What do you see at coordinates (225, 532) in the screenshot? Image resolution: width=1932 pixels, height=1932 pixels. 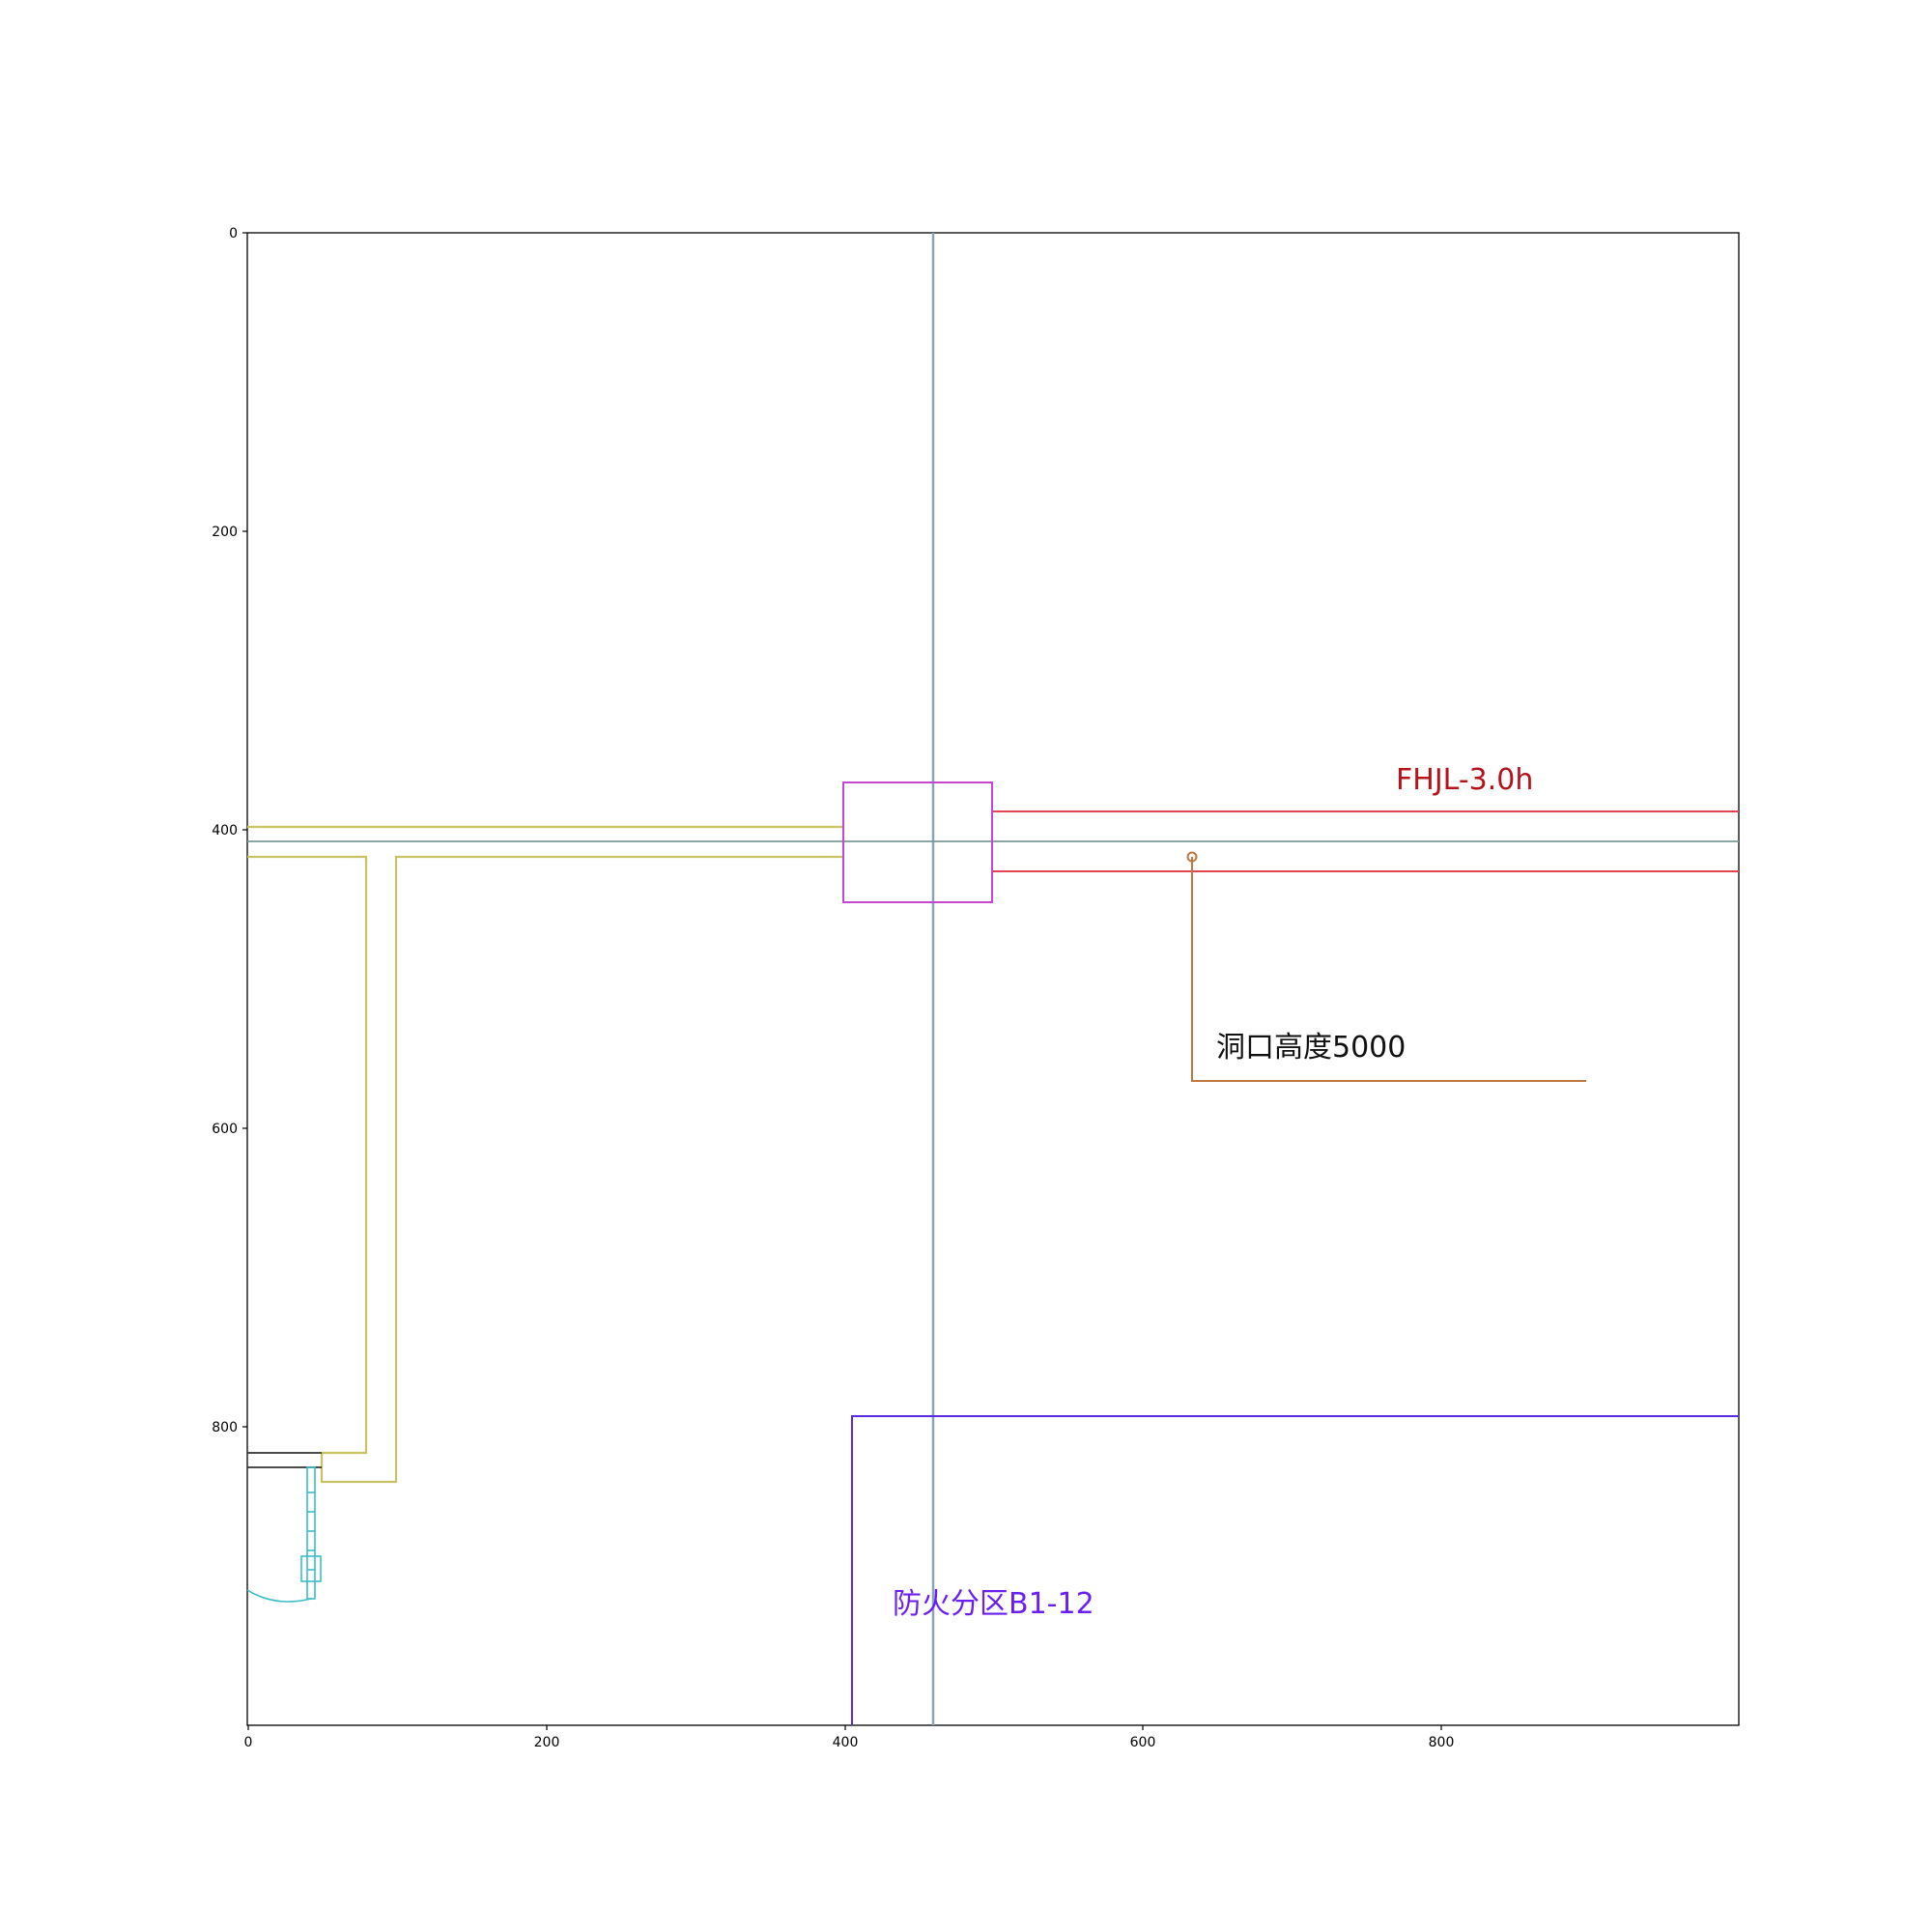 I see `y-tick-label: 200` at bounding box center [225, 532].